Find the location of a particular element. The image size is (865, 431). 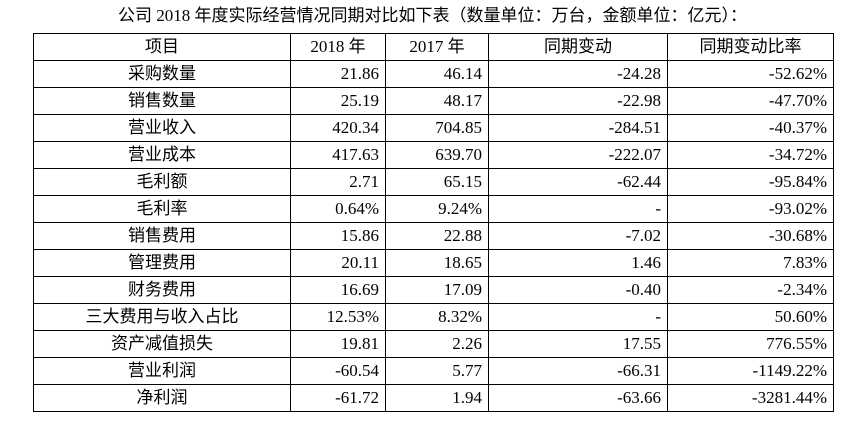

table-row: 净利润 -61.72 1.94 -63.66 -3281.44% is located at coordinates (433, 398).